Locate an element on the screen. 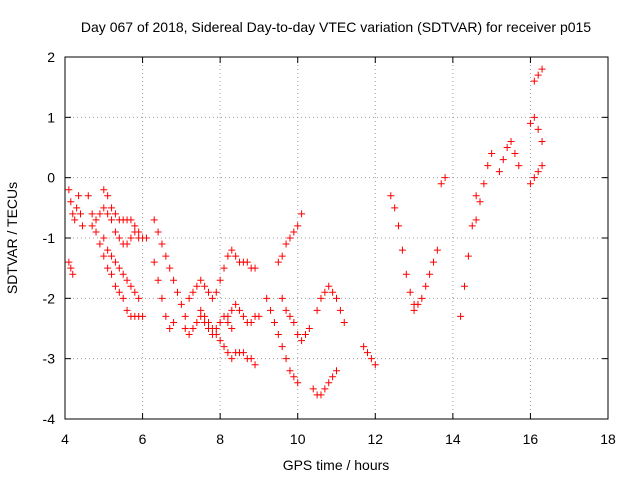 This screenshot has height=480, width=640. series-trace-h is located at coordinates (164, 295).